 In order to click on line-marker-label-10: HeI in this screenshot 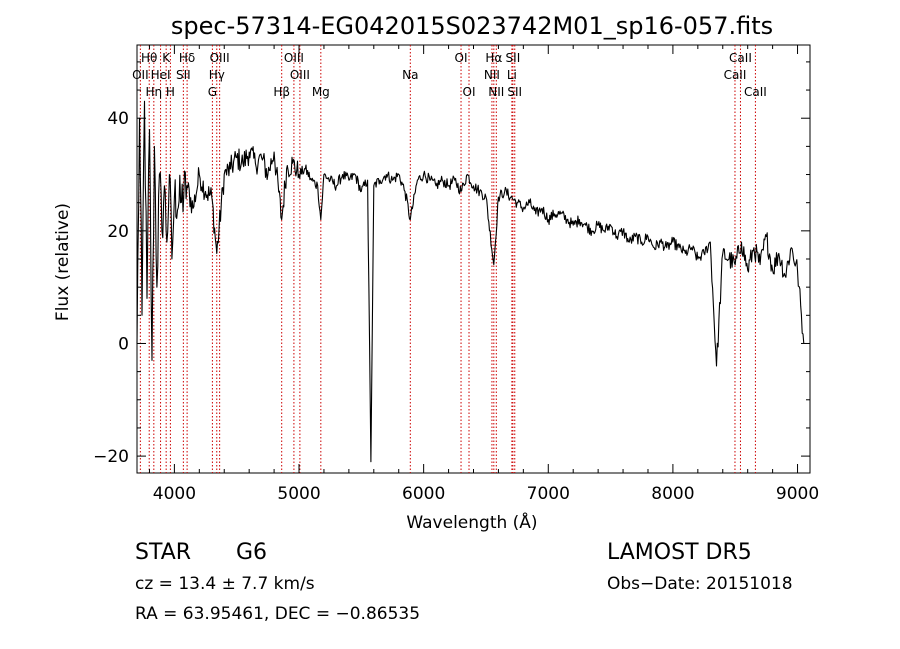, I will do `click(161, 75)`.